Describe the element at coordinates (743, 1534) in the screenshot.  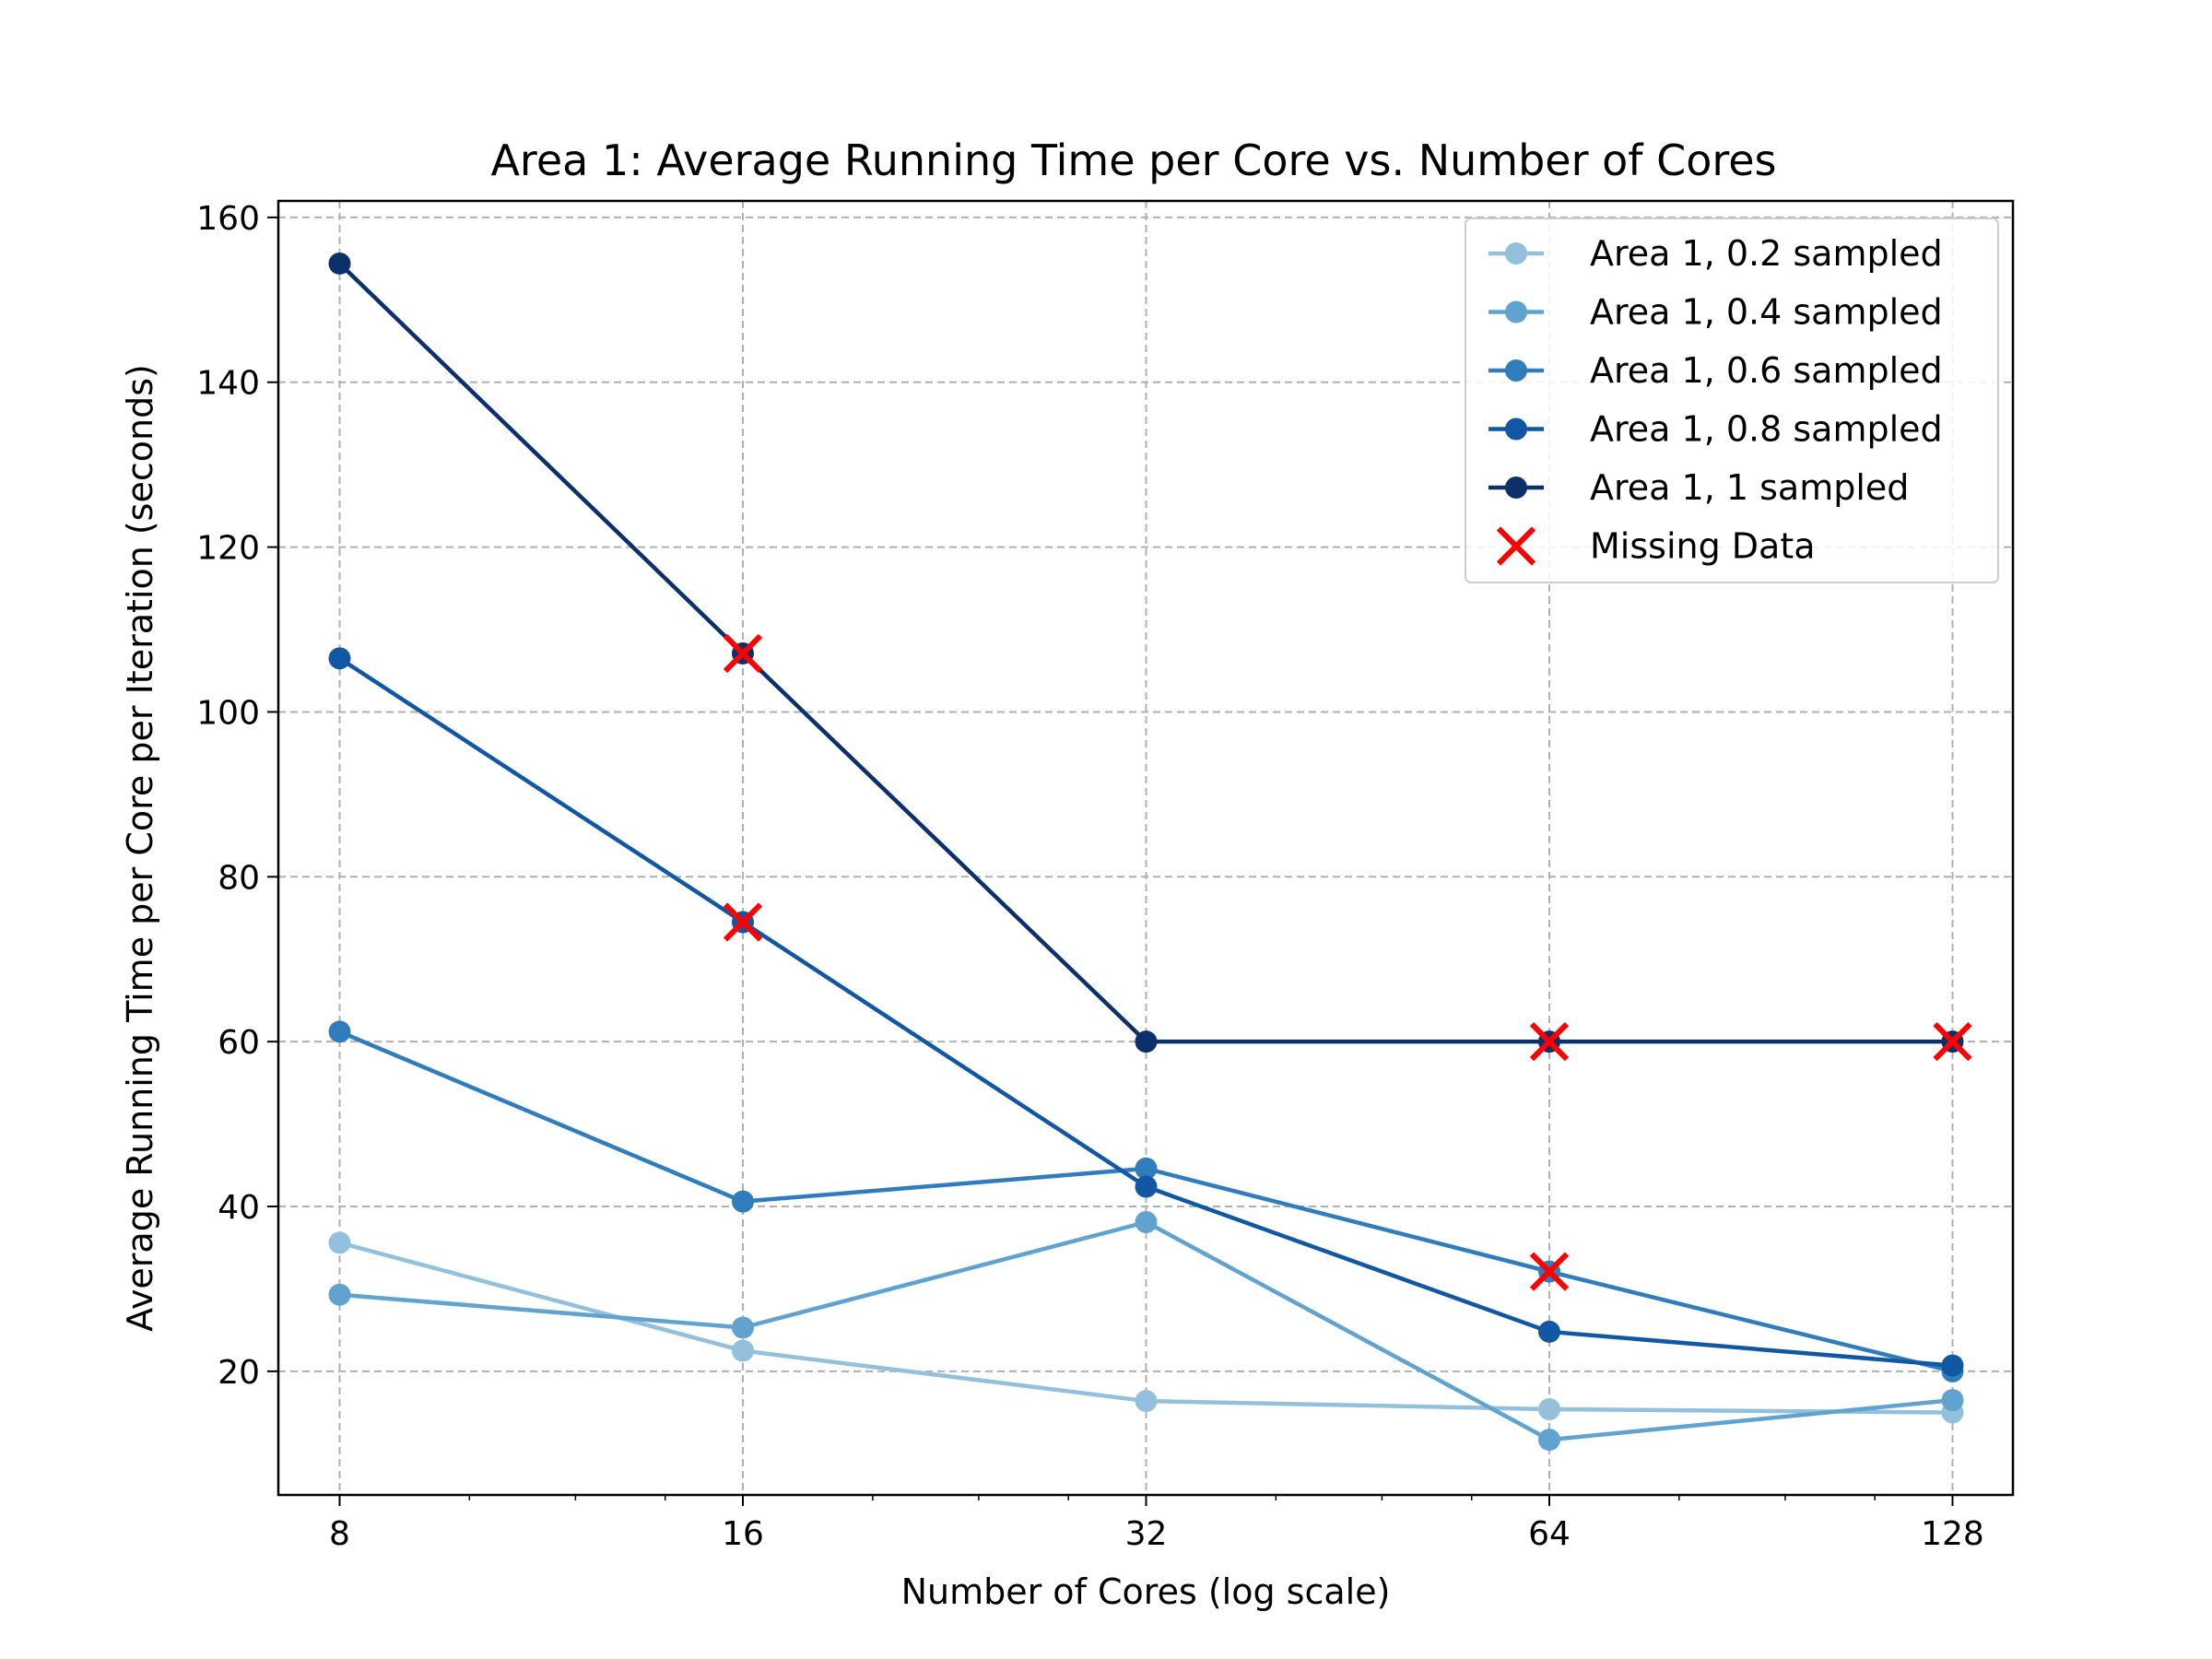
I see `x-tick-label: 16` at that location.